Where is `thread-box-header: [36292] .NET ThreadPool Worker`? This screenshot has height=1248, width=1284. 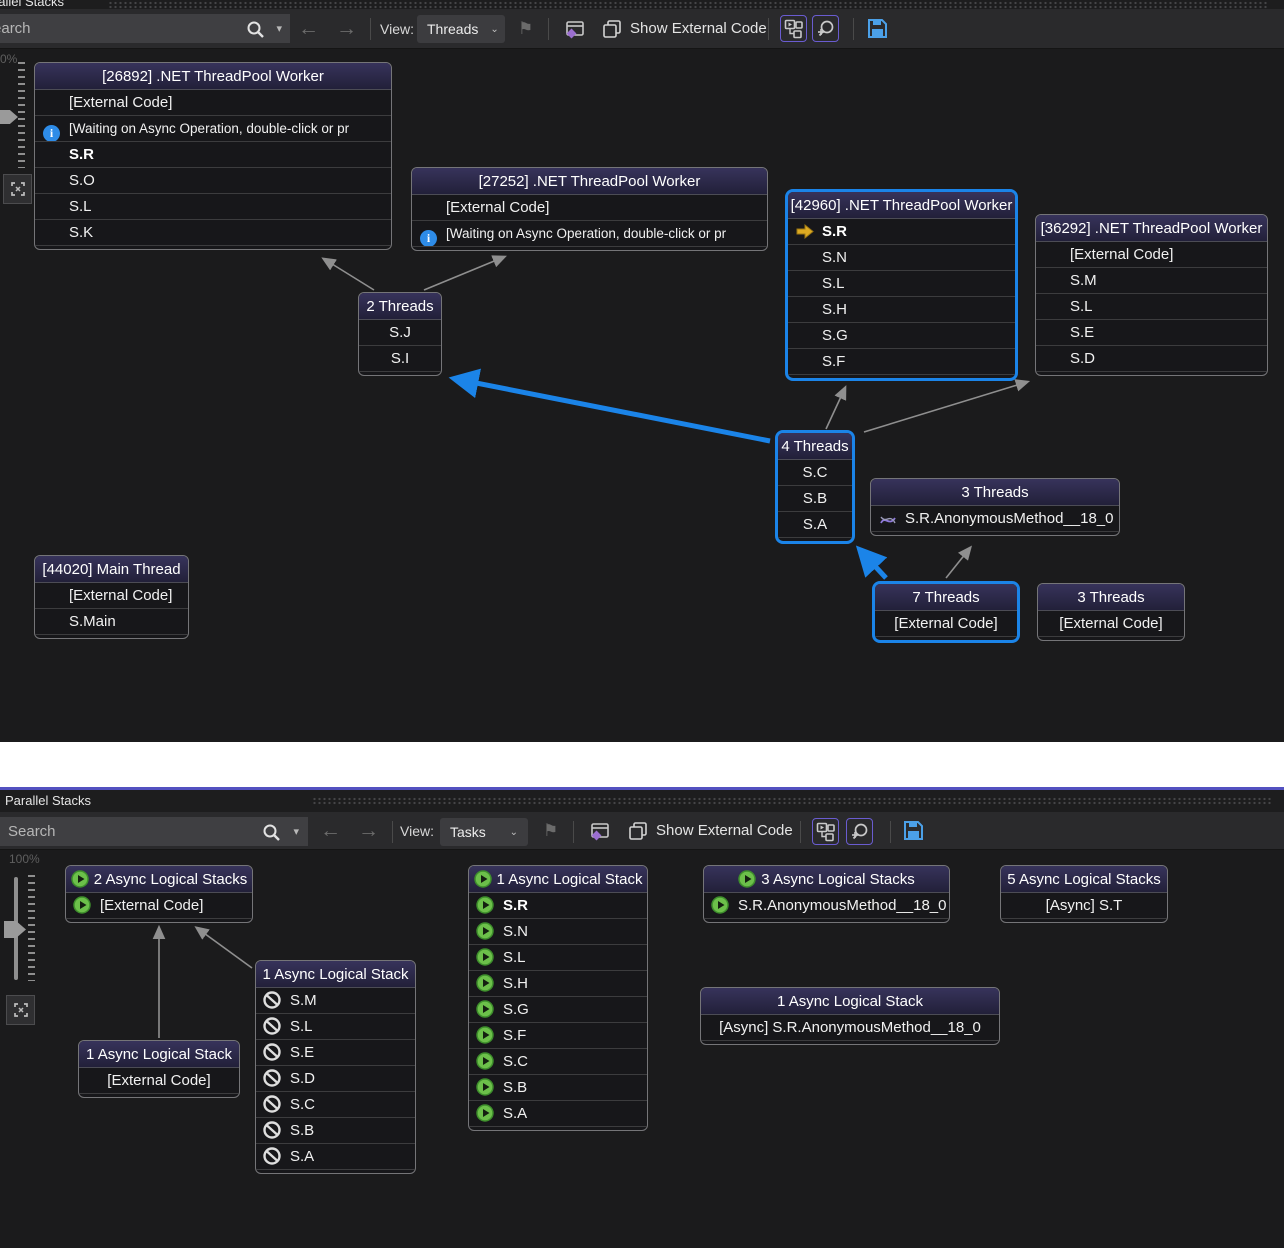
thread-box-header: [36292] .NET ThreadPool Worker is located at coordinates (1151, 228).